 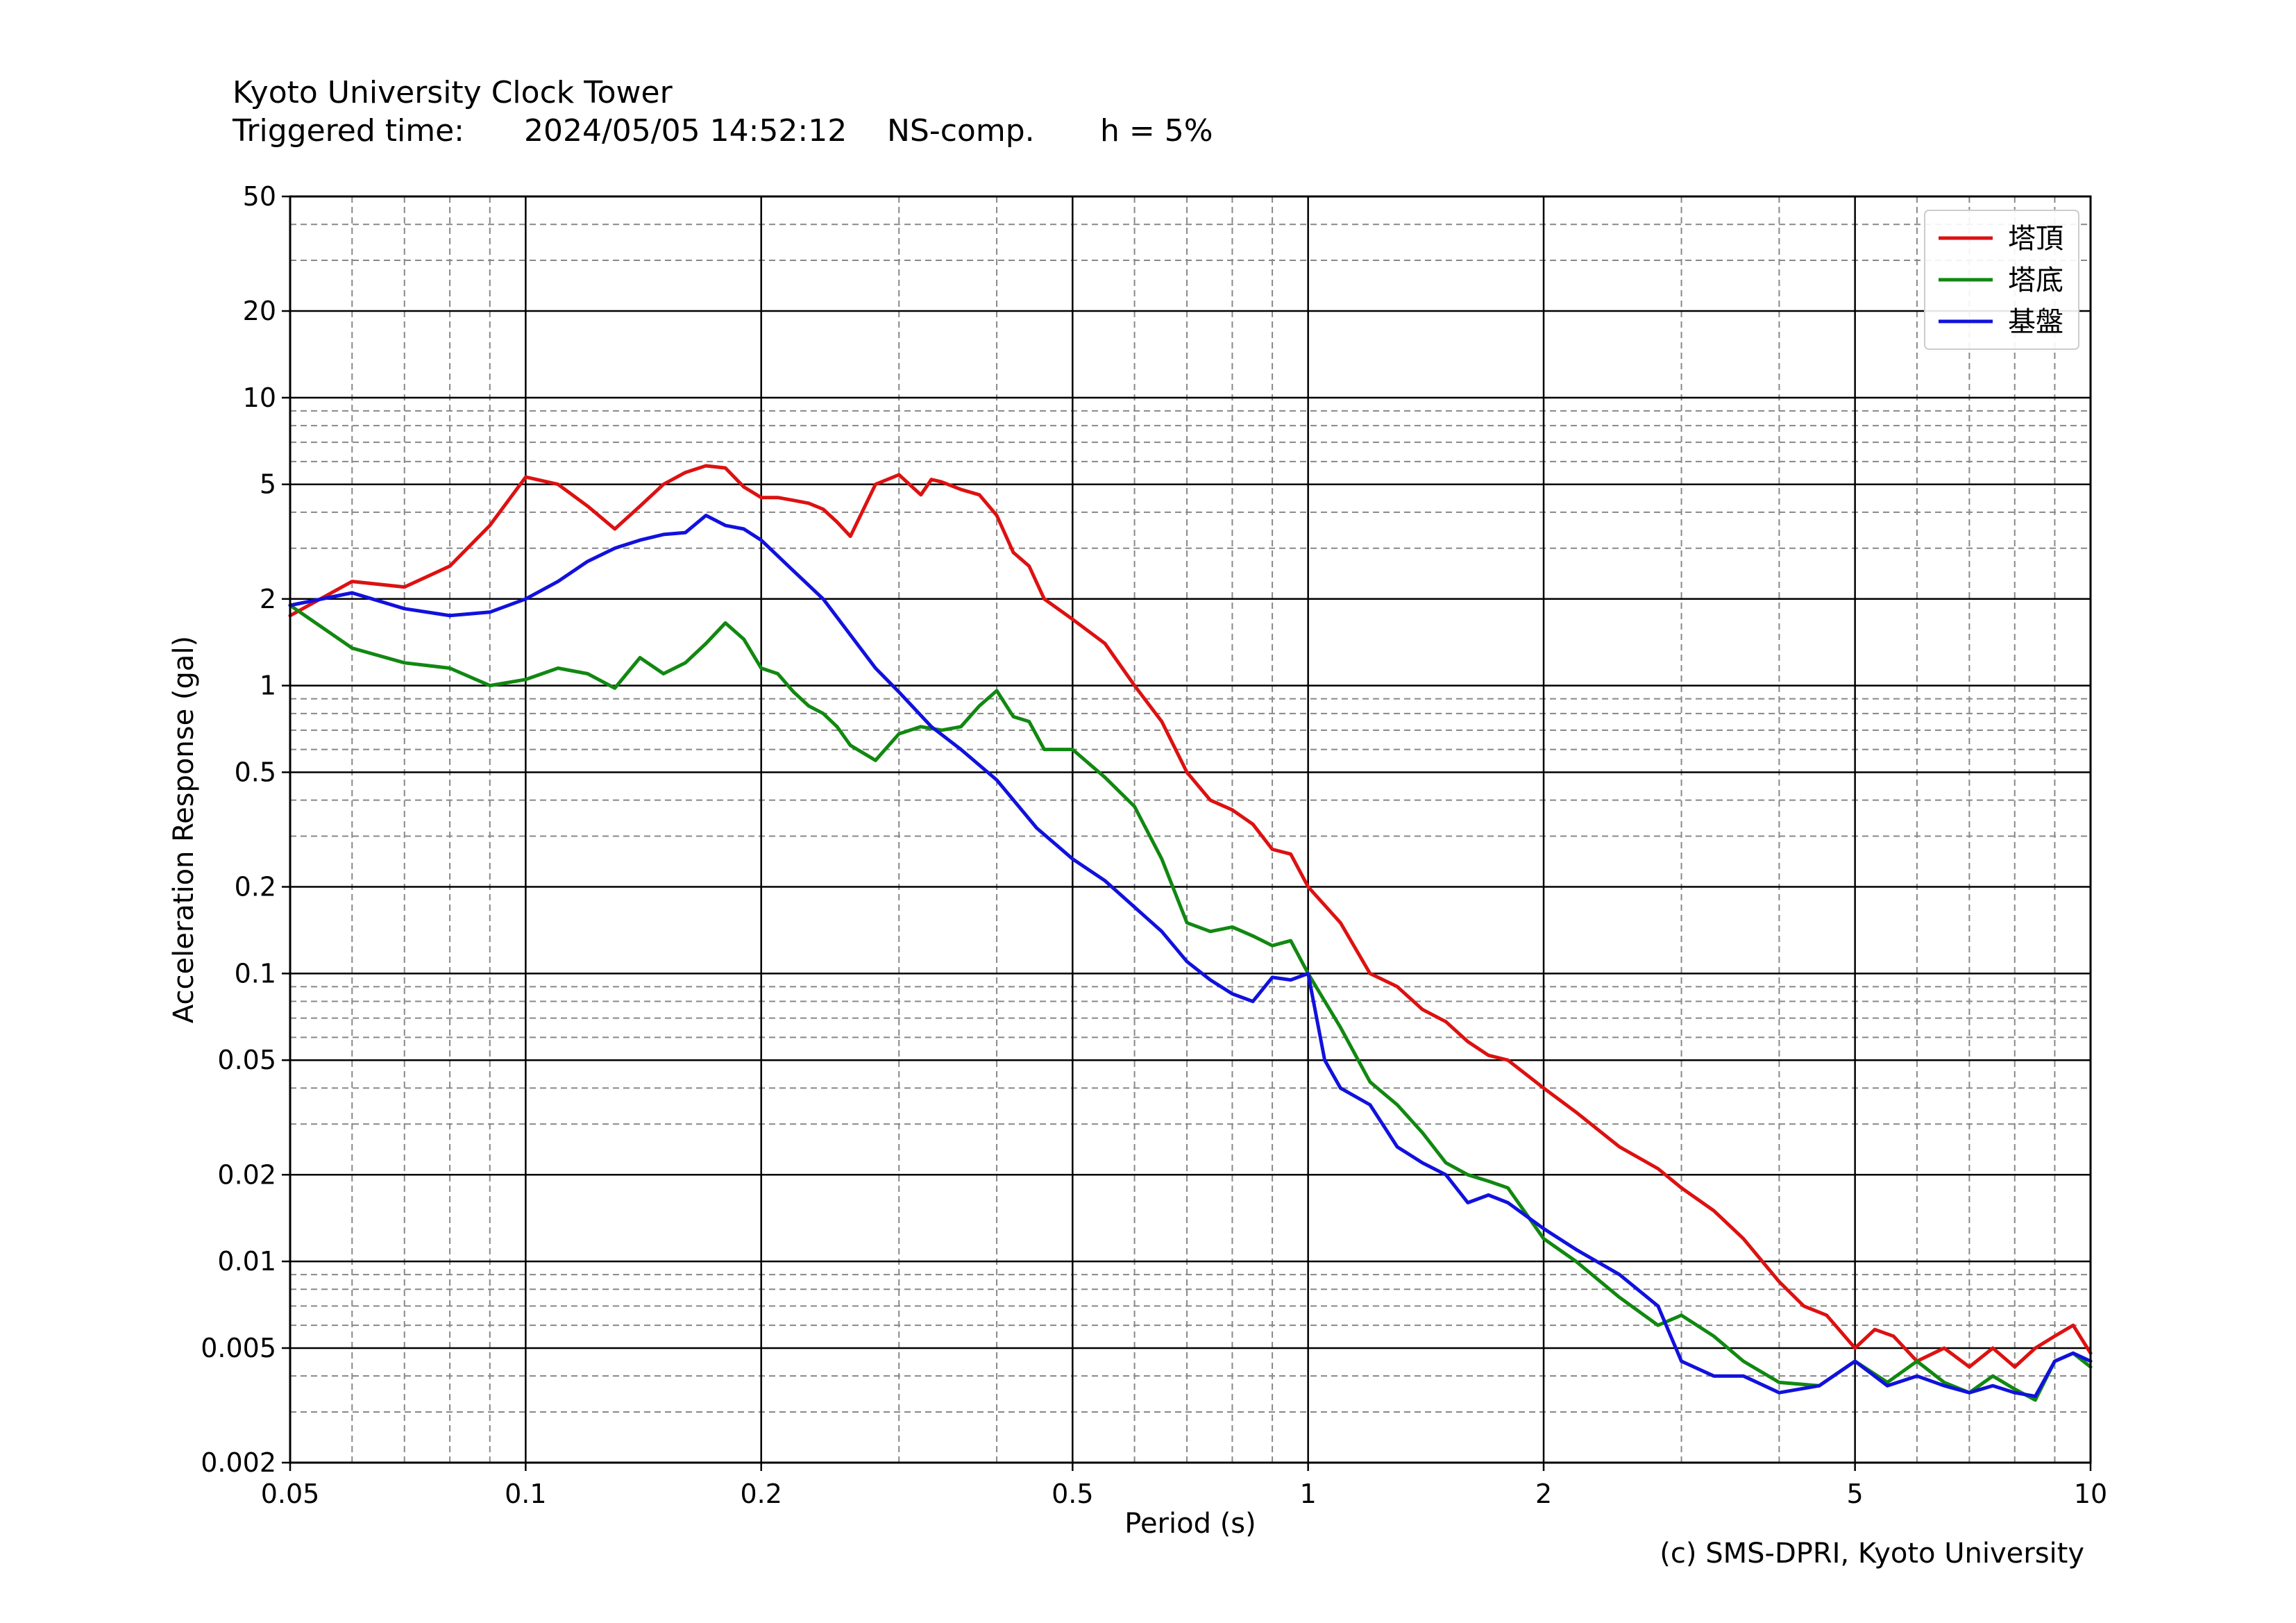 I want to click on y-tick-label: 0.01, so click(x=247, y=1261).